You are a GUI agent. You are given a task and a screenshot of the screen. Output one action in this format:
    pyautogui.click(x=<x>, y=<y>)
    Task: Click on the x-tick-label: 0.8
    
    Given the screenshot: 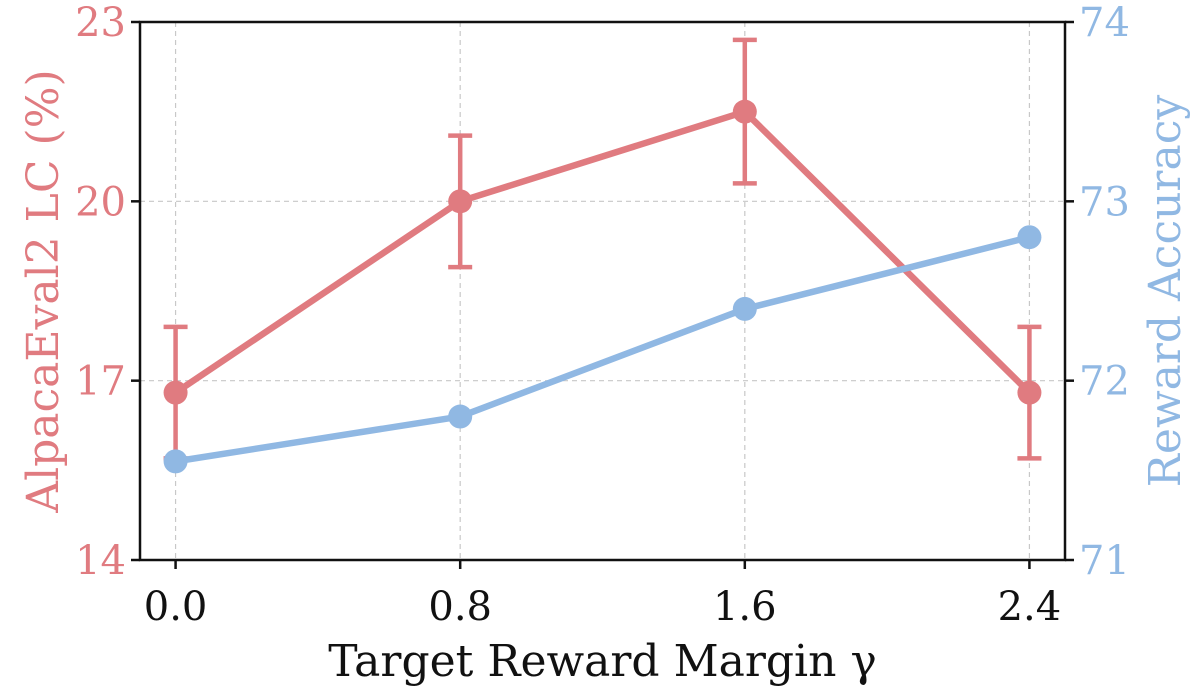 What is the action you would take?
    pyautogui.click(x=460, y=607)
    